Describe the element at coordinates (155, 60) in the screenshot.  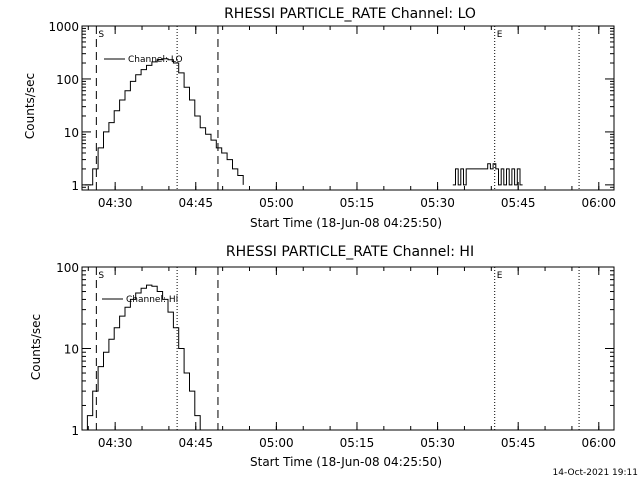
I see `lo-legend-label: Channel: LO` at that location.